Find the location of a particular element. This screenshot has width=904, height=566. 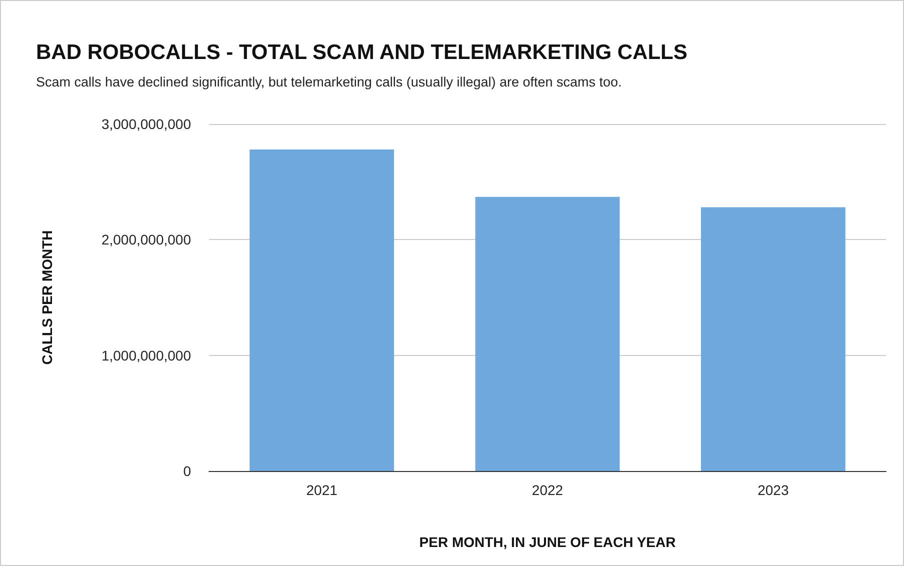

chart-title: BAD ROBOCALLS - TOTAL SCAM AND TELEMARKETING CALLS is located at coordinates (362, 52).